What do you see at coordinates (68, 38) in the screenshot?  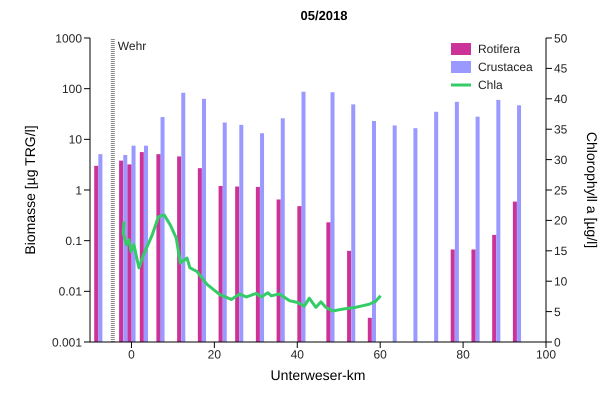 I see `y-tick-label: 1000` at bounding box center [68, 38].